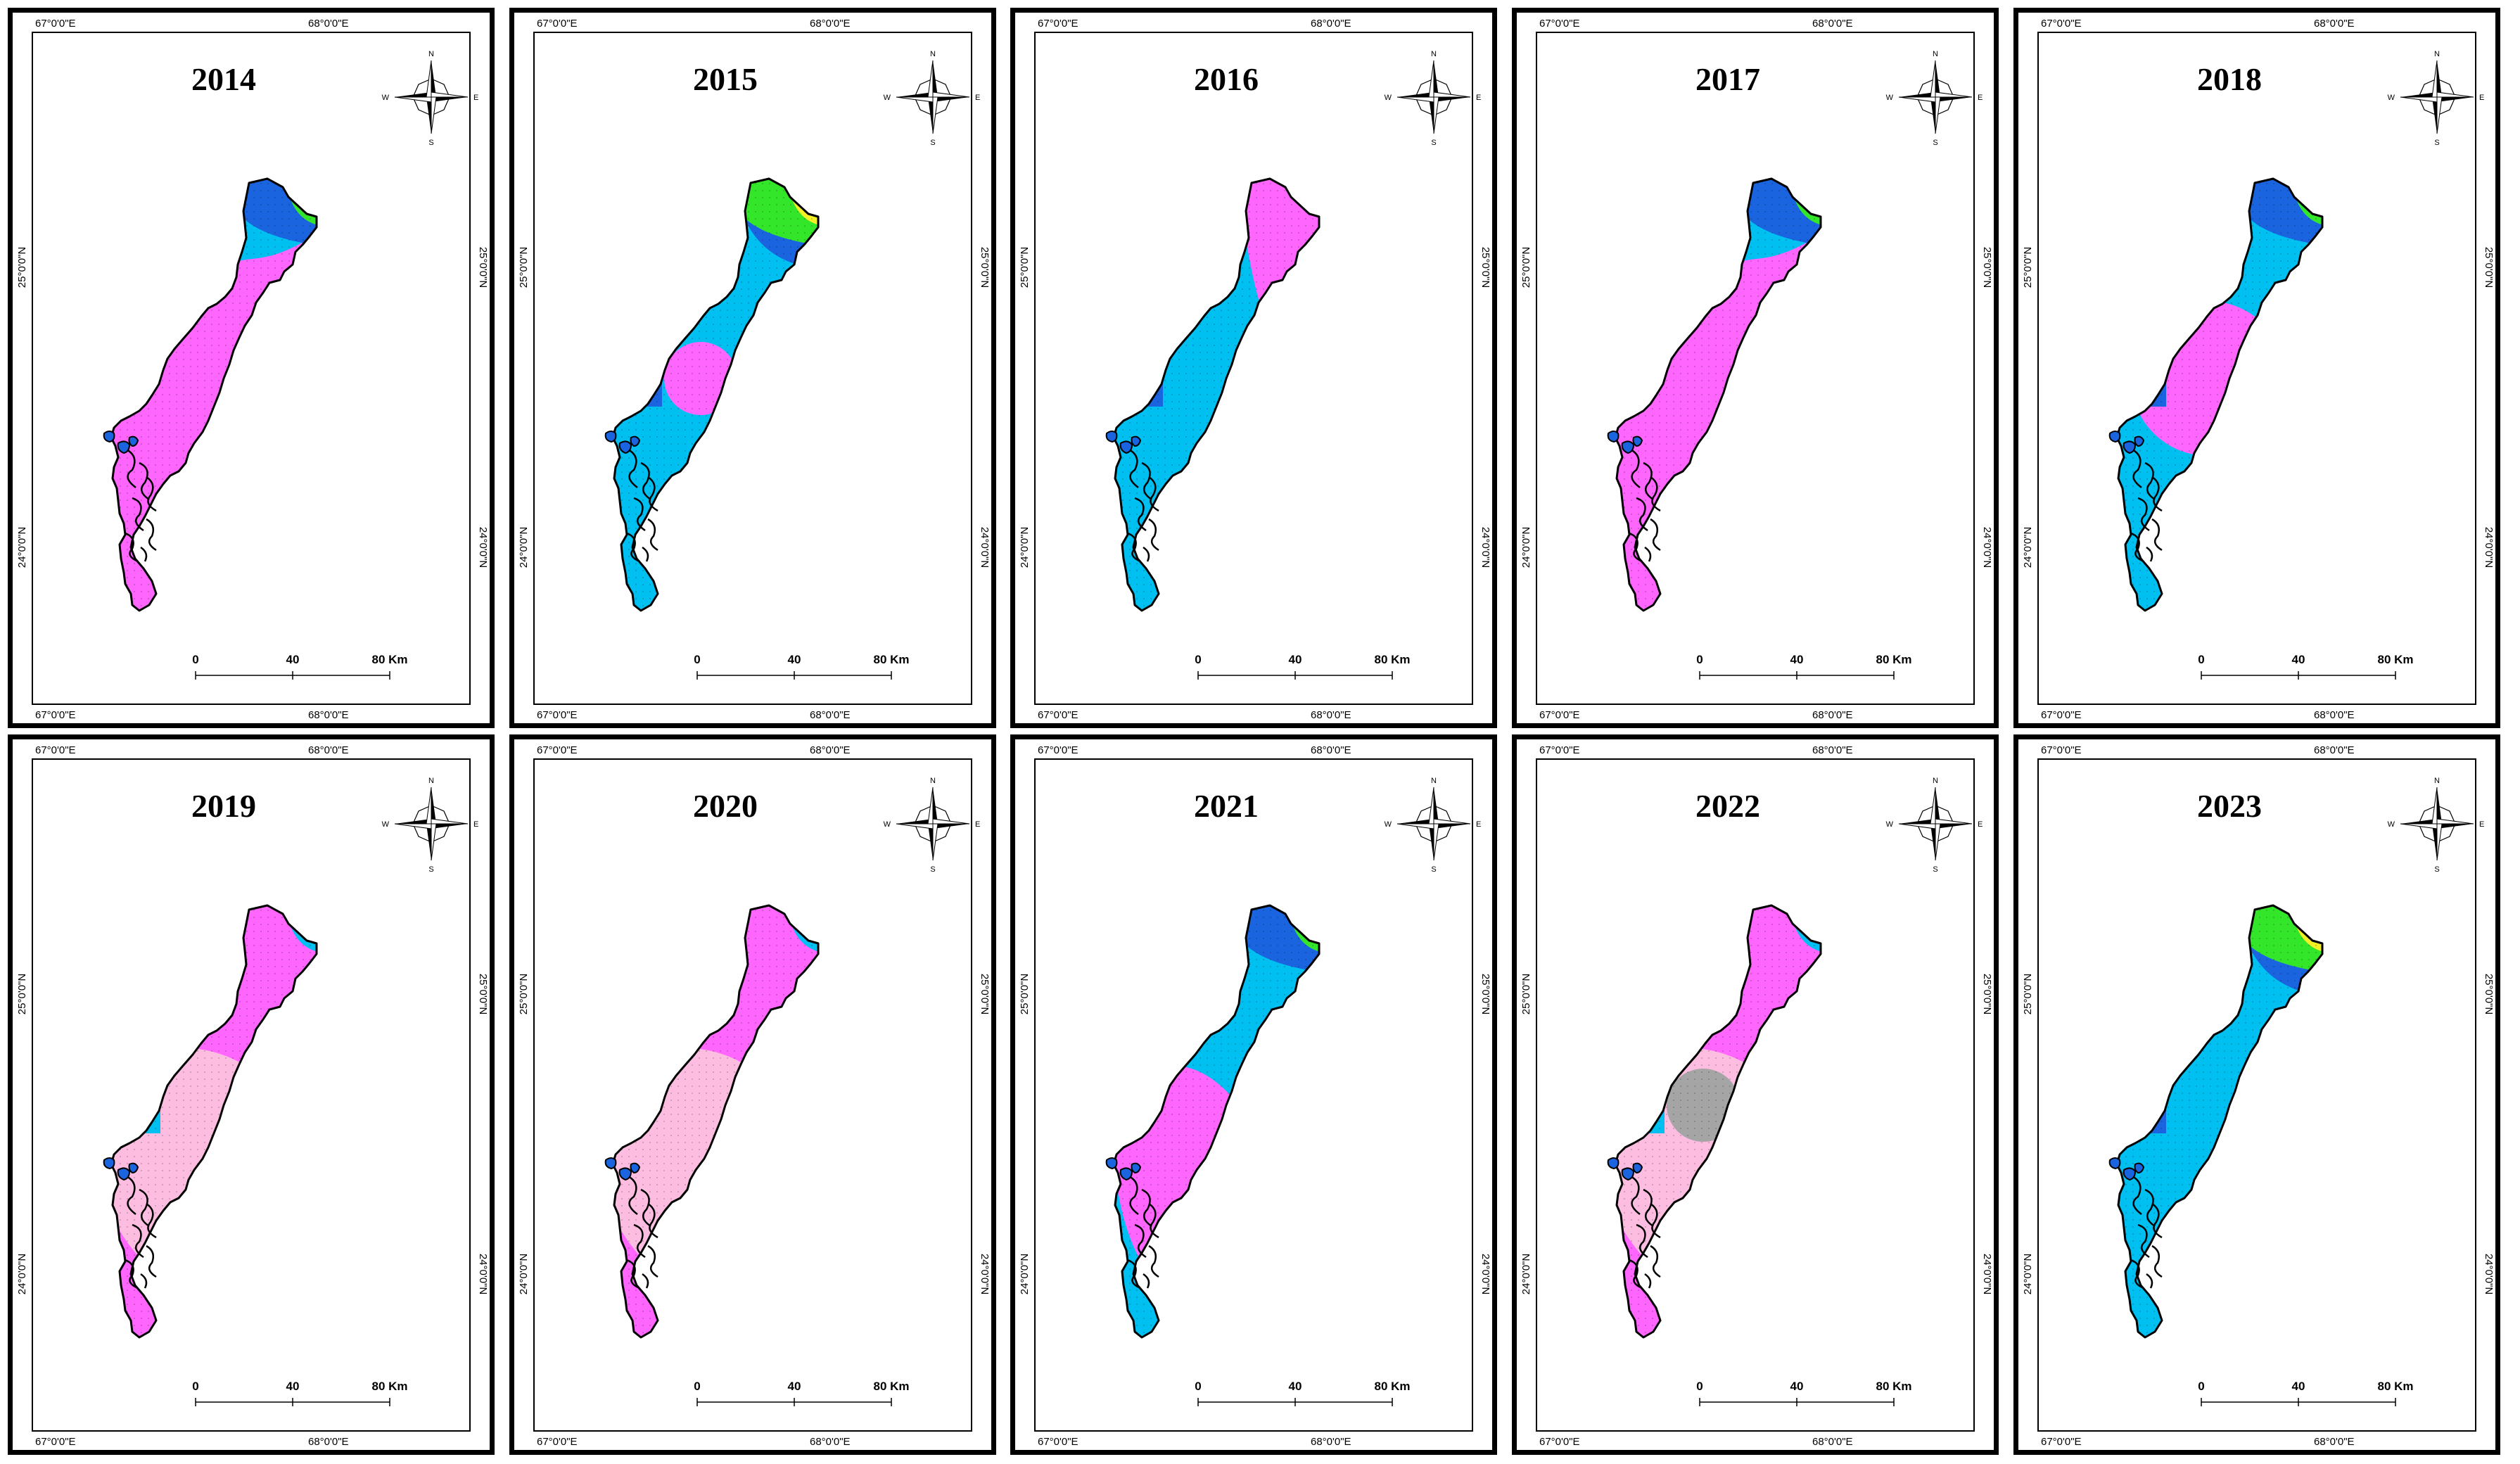 This screenshot has height=1464, width=2520. What do you see at coordinates (1728, 806) in the screenshot?
I see `map-year-title: 2022` at bounding box center [1728, 806].